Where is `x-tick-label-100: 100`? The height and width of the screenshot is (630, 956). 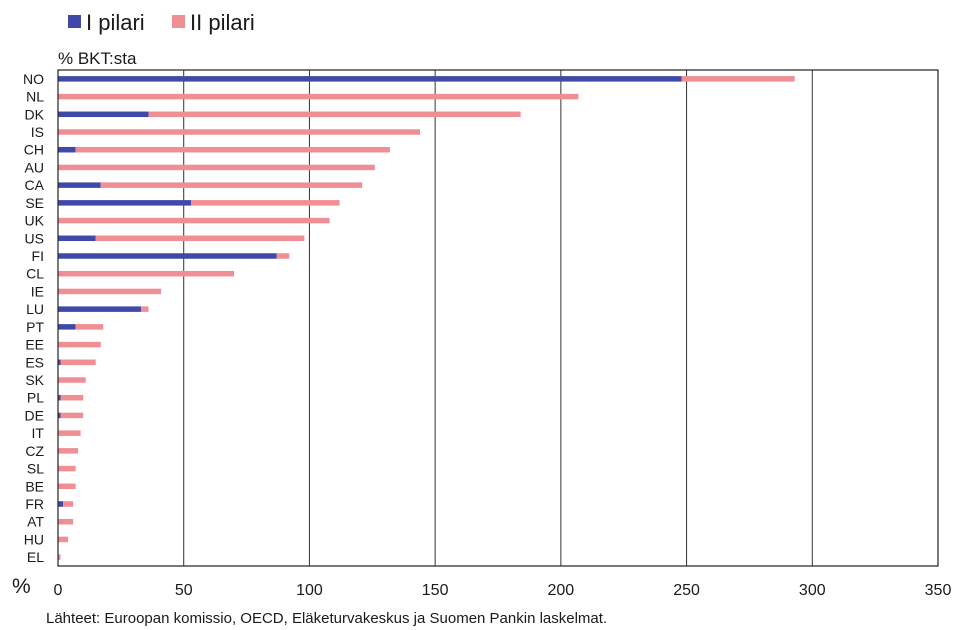
x-tick-label-100: 100 is located at coordinates (309, 590).